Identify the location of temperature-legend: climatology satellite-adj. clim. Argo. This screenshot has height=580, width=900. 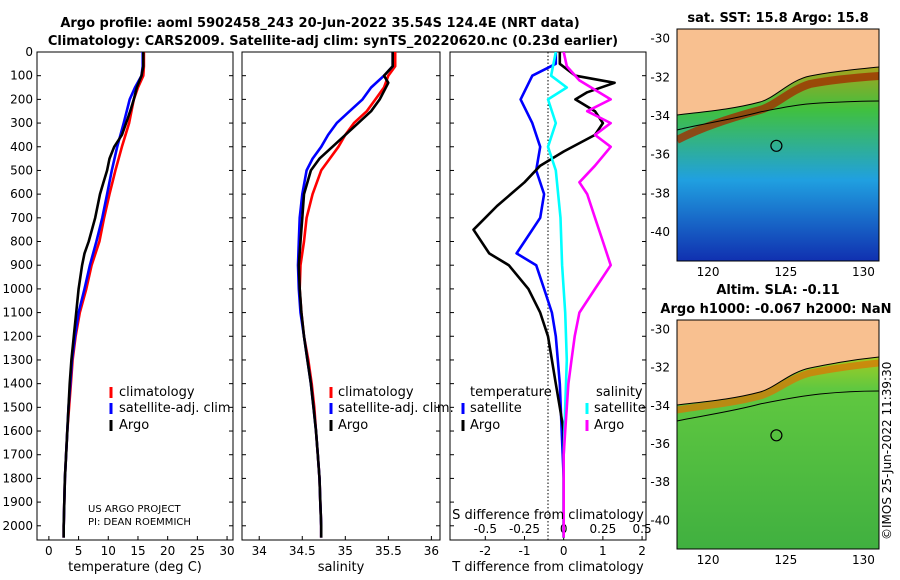
(172, 409).